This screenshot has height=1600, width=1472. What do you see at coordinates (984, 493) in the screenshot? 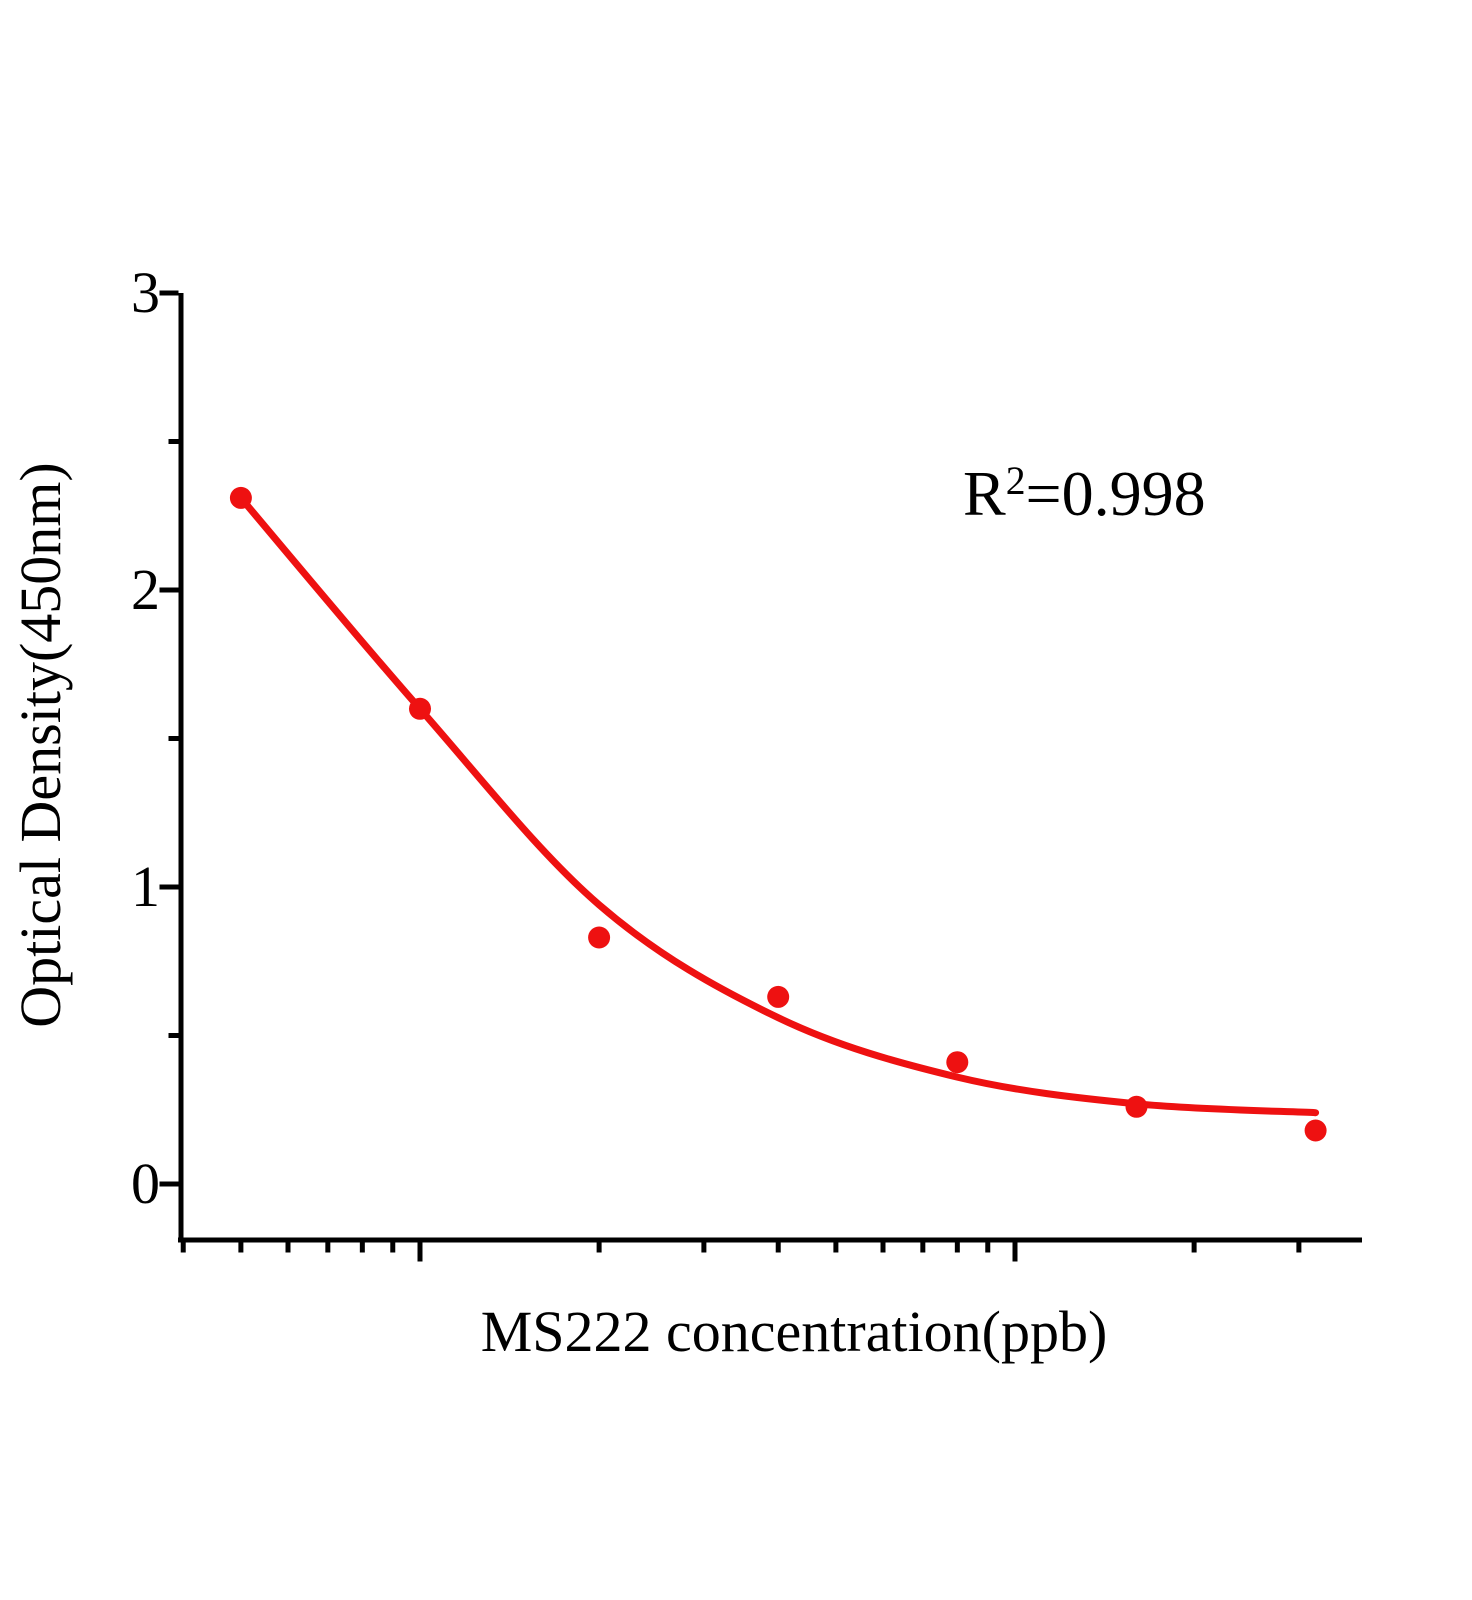
I see `r-squared-base: R` at bounding box center [984, 493].